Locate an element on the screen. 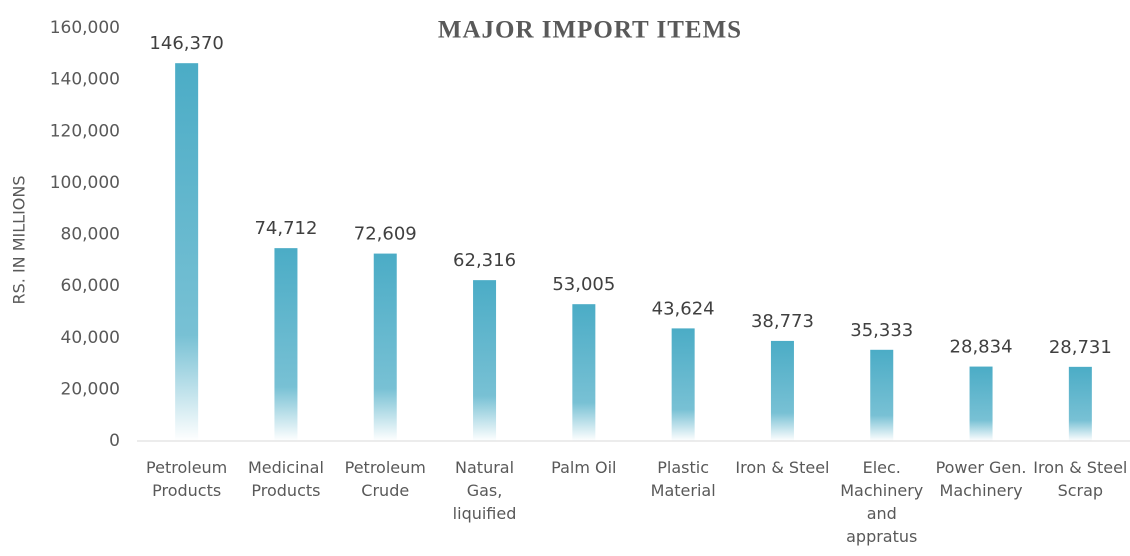 Image resolution: width=1130 pixels, height=556 pixels. y-tick-label: 20,000 is located at coordinates (90, 389).